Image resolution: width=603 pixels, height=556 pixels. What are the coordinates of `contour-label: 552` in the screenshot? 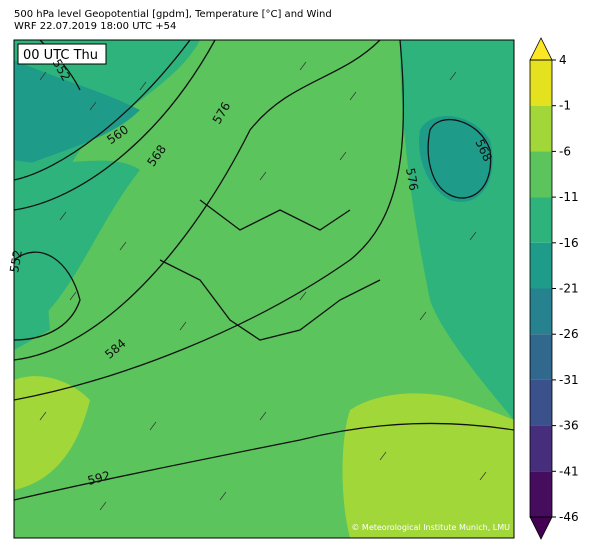 It's located at (16, 261).